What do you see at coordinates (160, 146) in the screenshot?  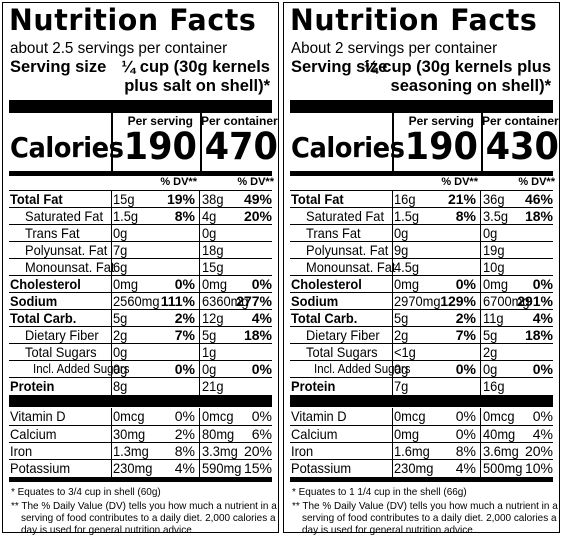 I see `calories-per-serving: 190` at bounding box center [160, 146].